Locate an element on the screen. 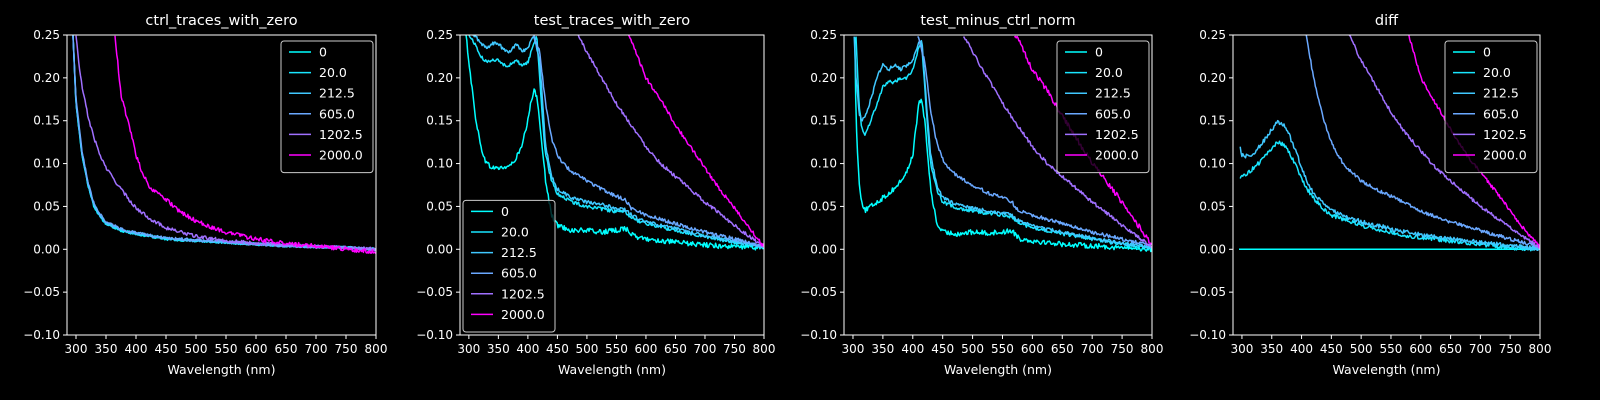 The height and width of the screenshot is (400, 1600). legend-entry-label: 0 is located at coordinates (323, 52).